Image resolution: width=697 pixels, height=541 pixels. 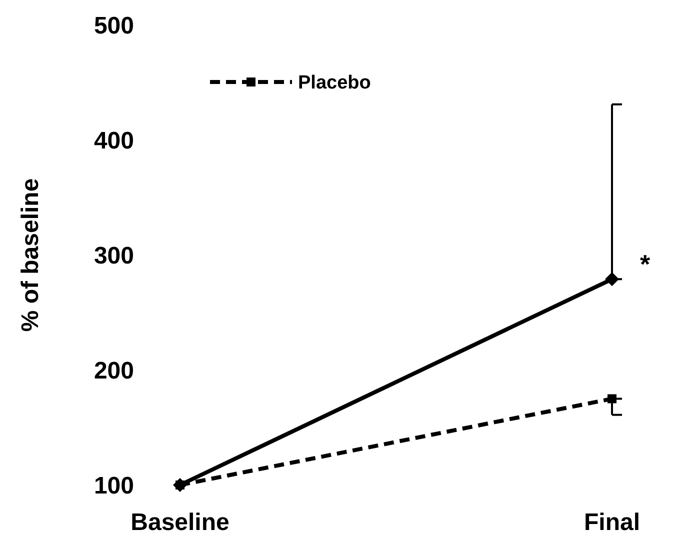 What do you see at coordinates (114, 256) in the screenshot?
I see `y-tick-label: 300` at bounding box center [114, 256].